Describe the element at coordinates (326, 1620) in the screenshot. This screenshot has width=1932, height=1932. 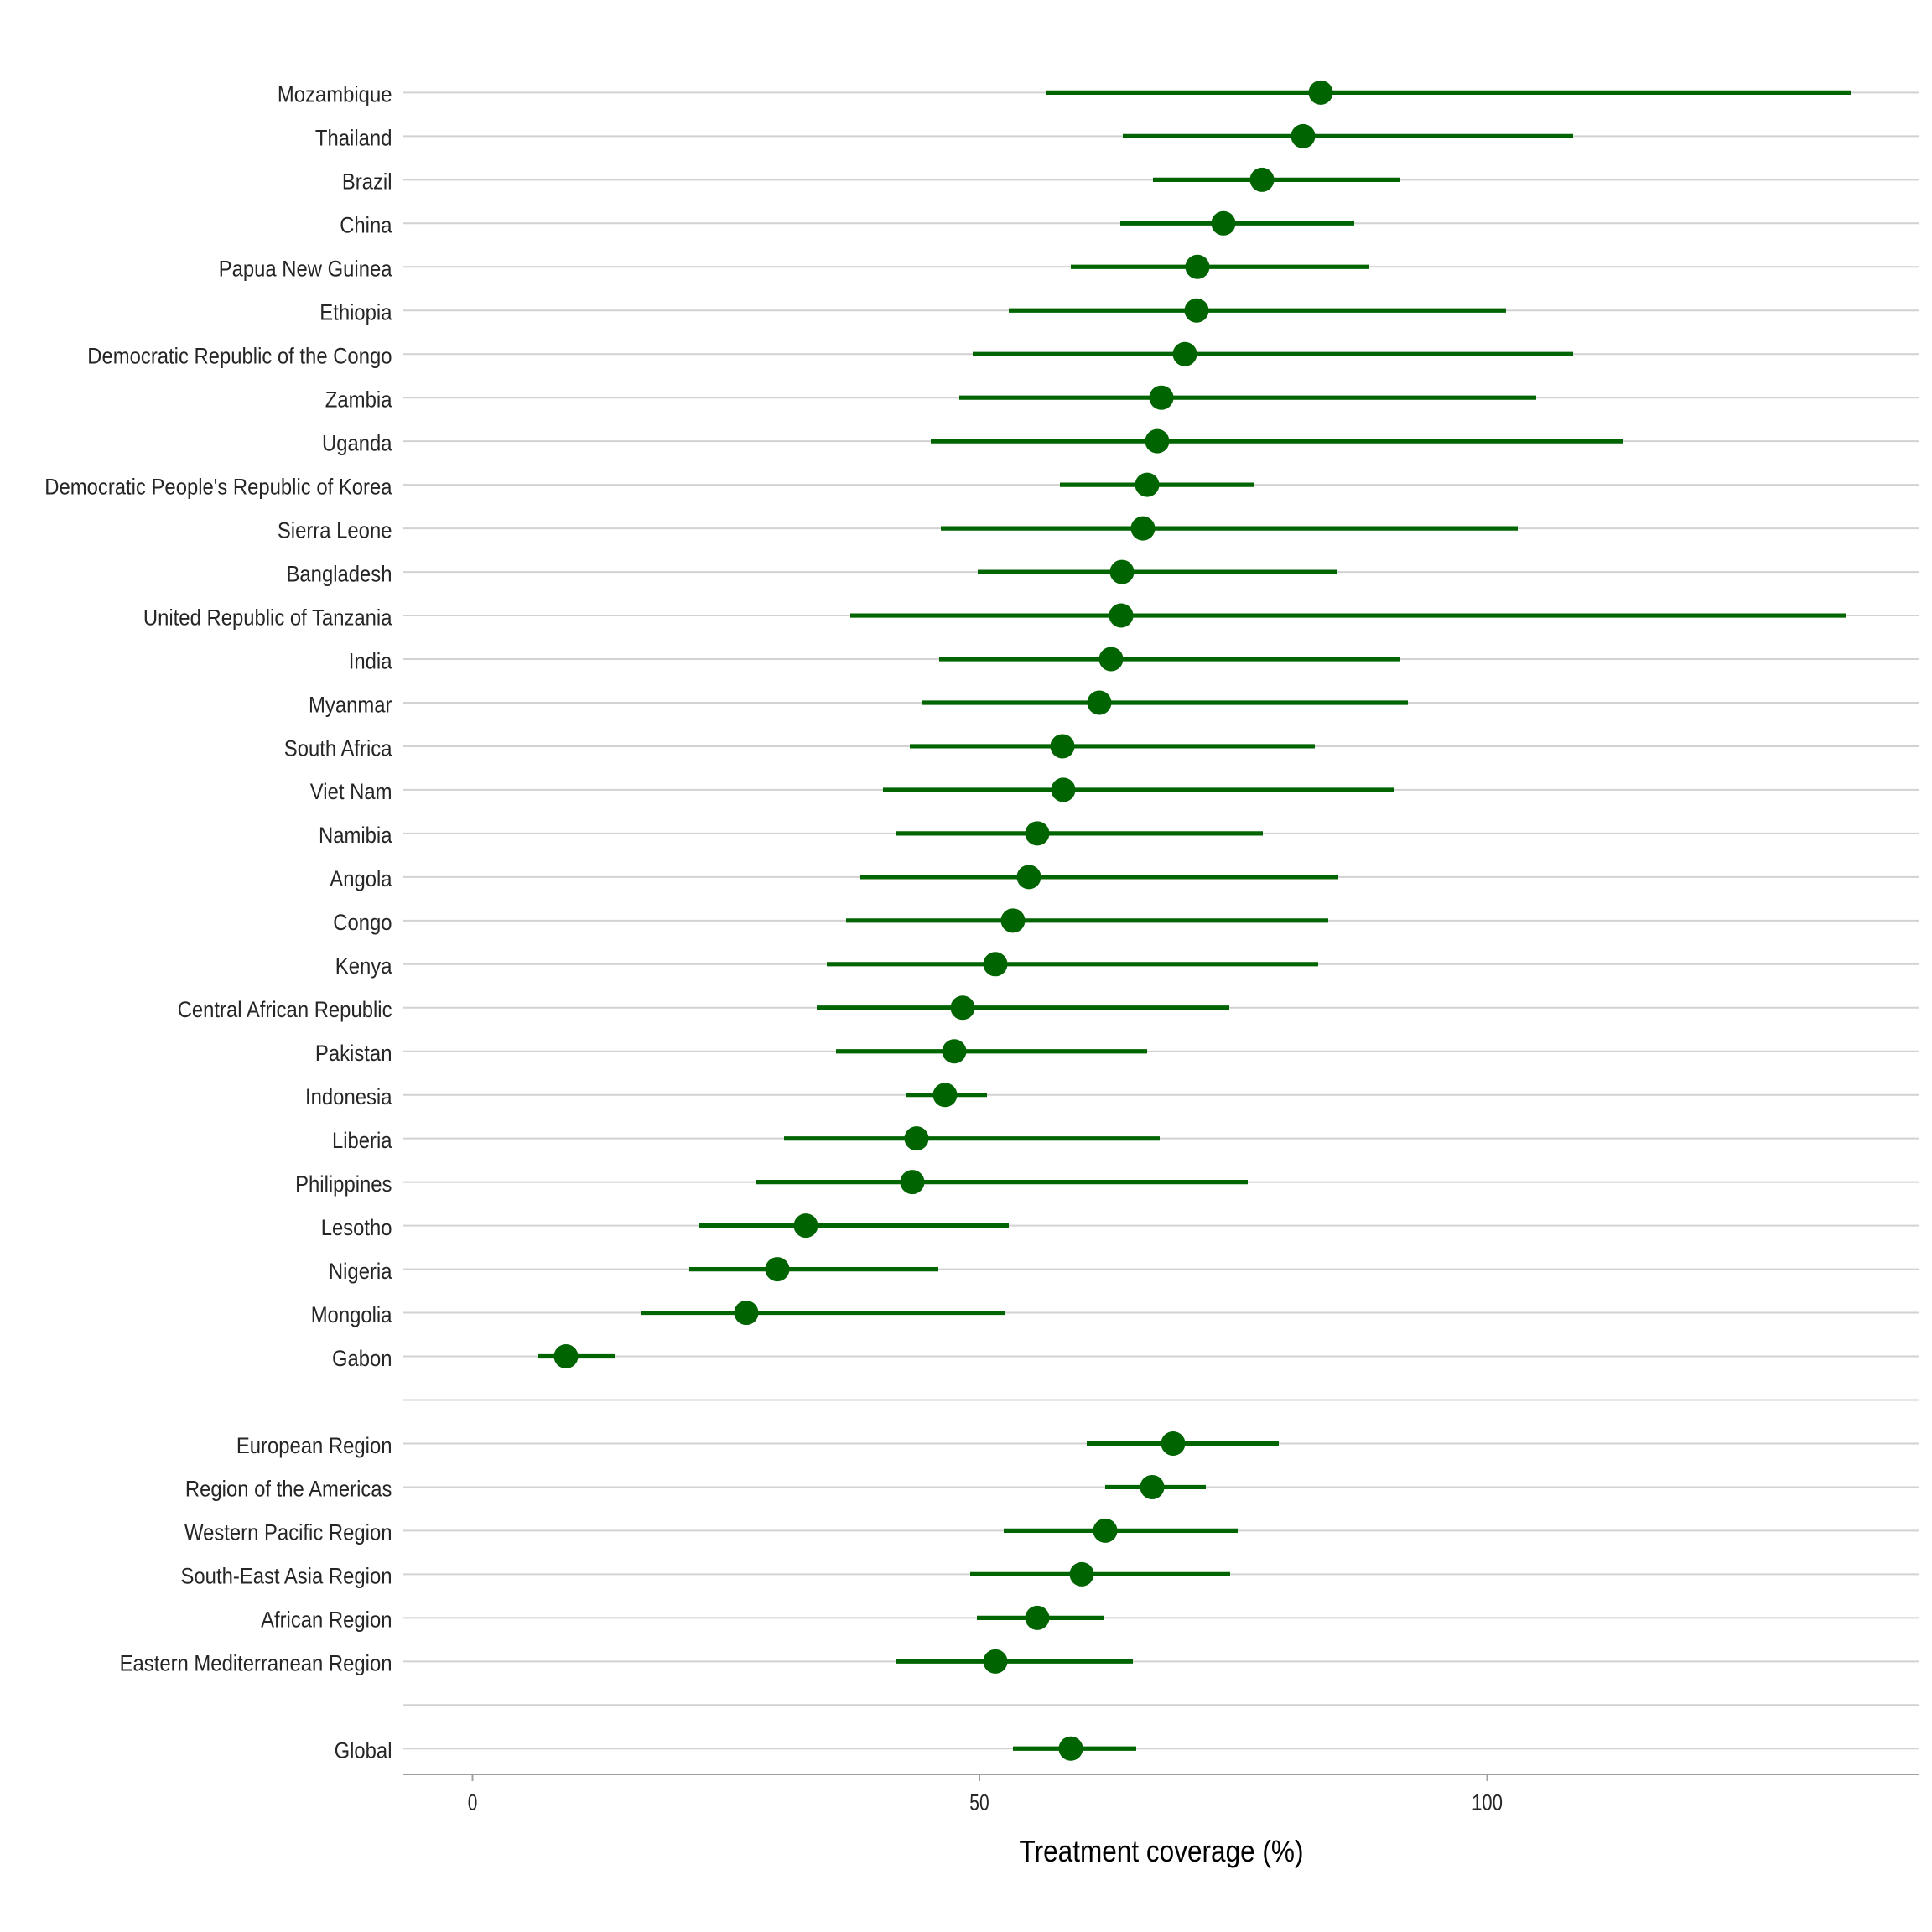
I see `svg-text: African Region` at that location.